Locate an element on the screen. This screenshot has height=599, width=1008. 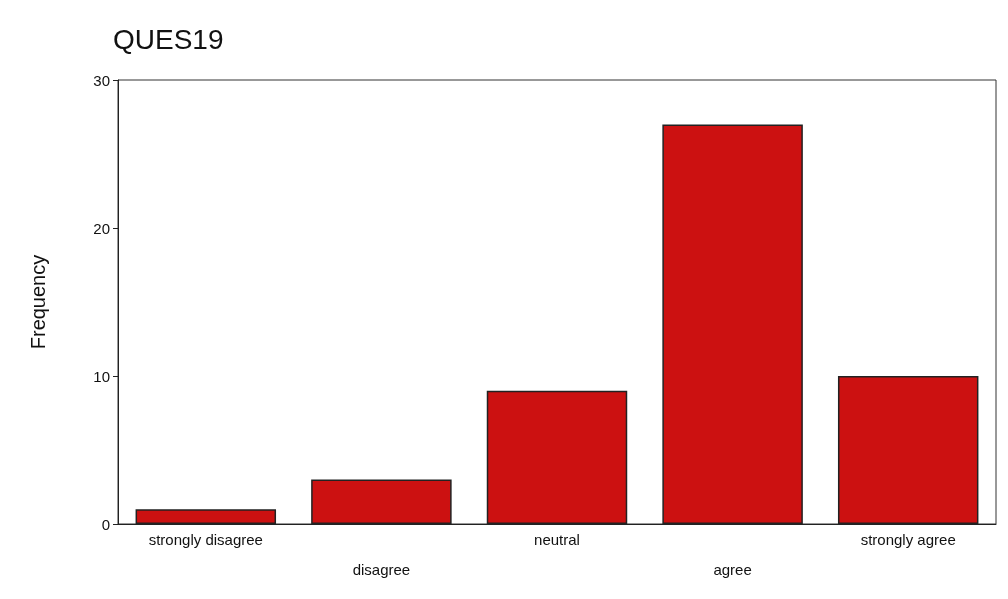
y-tick-label: 0 is located at coordinates (105, 524).